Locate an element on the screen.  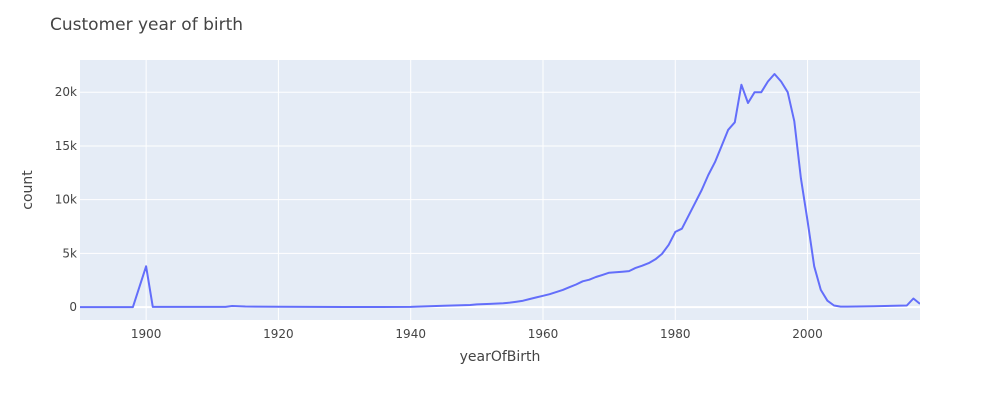
x-tick-label: 1940 is located at coordinates (410, 334).